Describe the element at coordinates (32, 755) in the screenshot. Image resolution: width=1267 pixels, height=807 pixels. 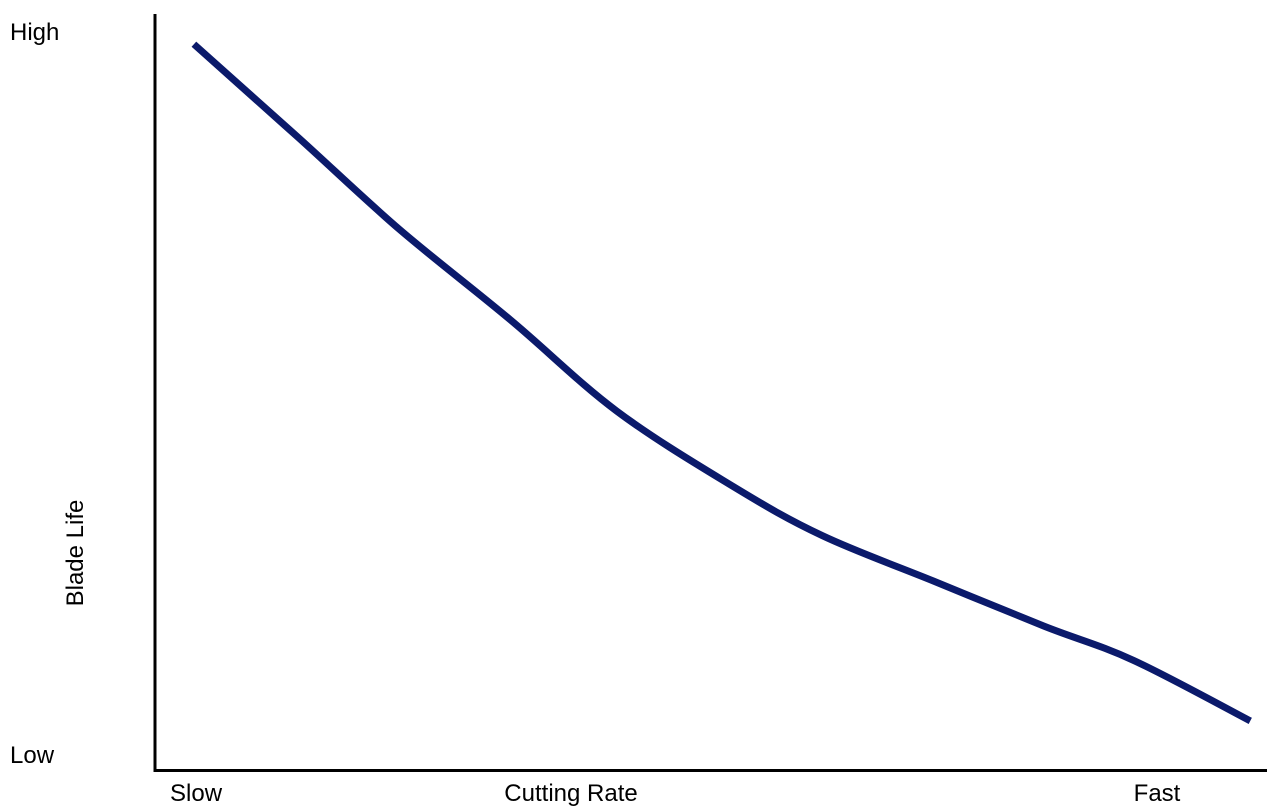
I see `y-tick-low: Low` at that location.